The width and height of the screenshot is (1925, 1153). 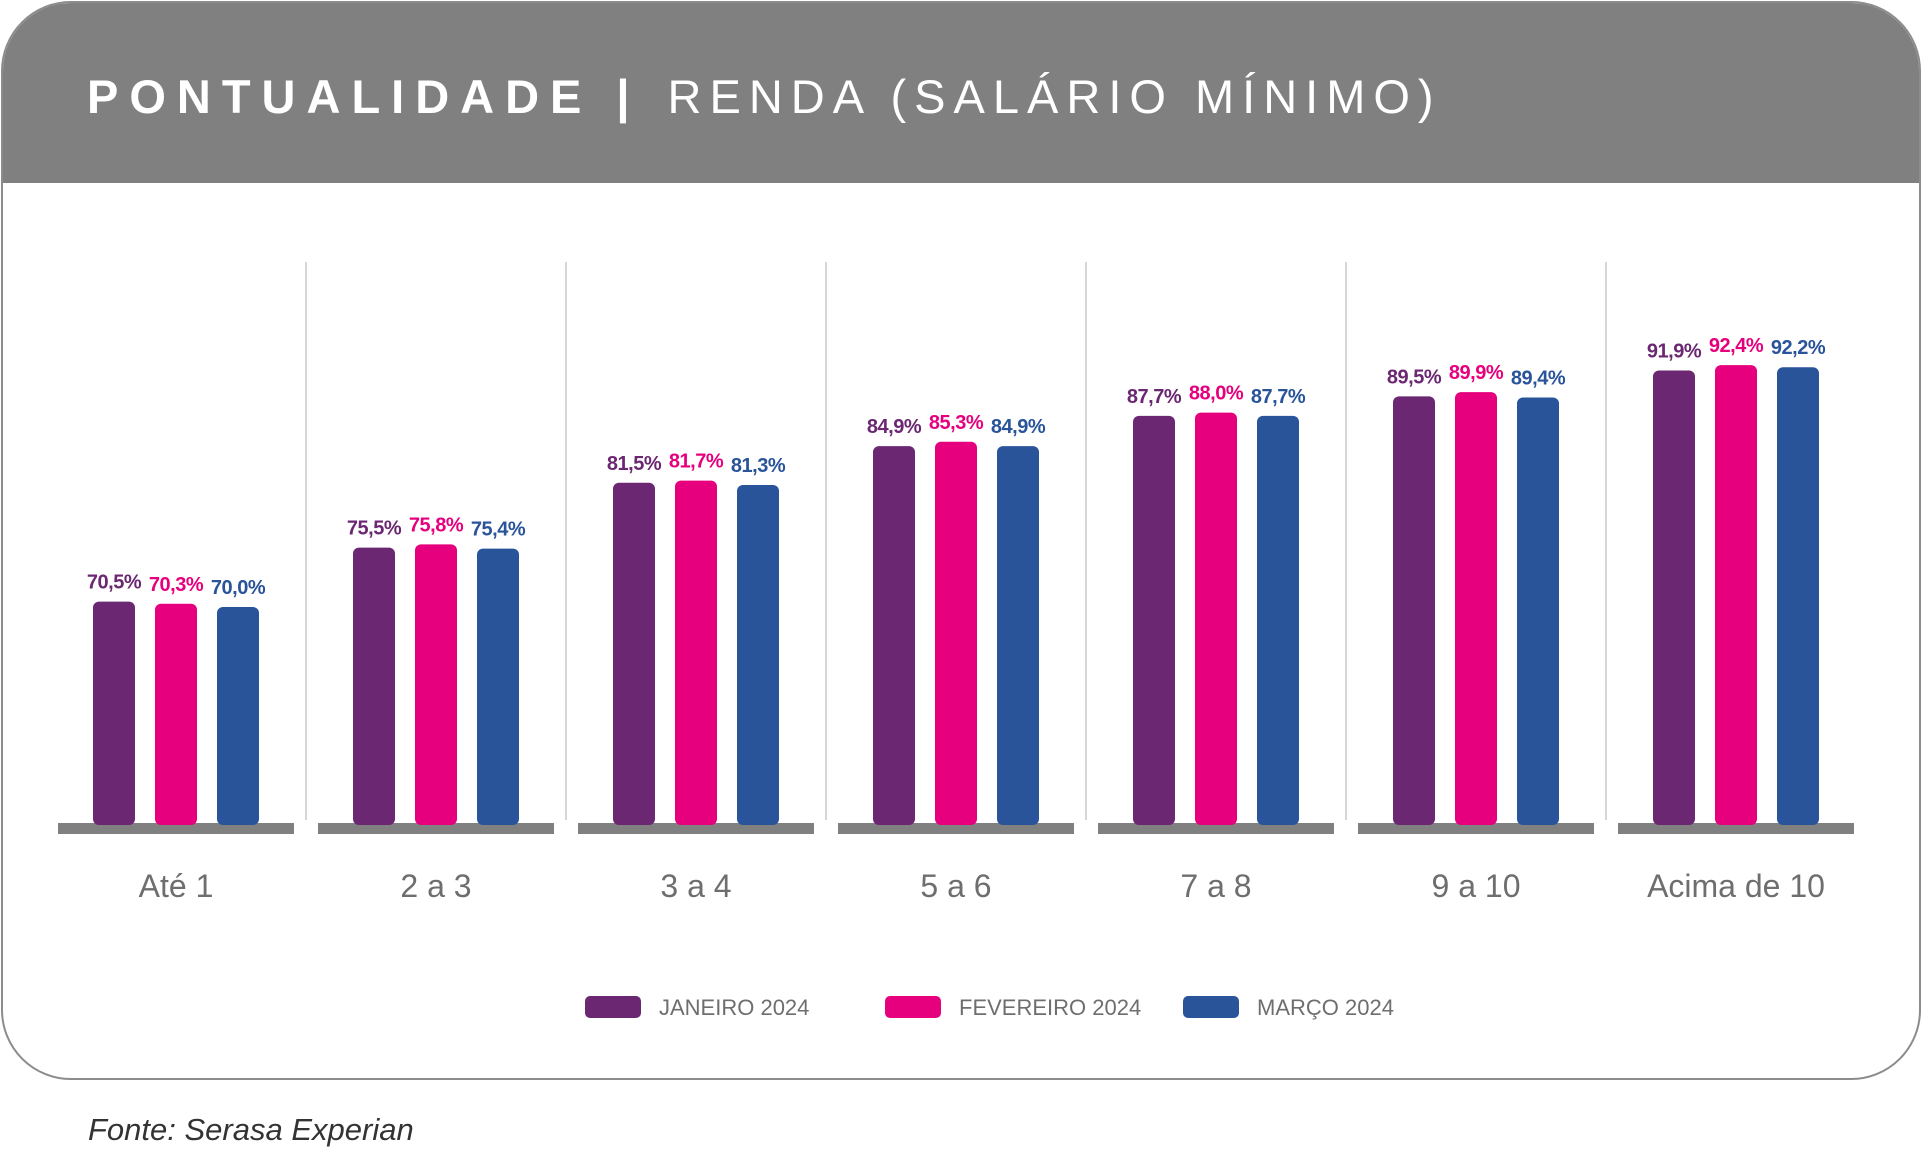 What do you see at coordinates (374, 529) in the screenshot?
I see `data-label: 75,5%` at bounding box center [374, 529].